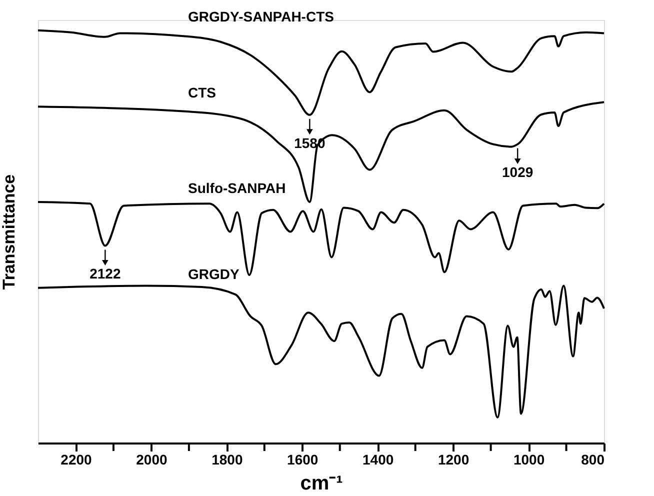  What do you see at coordinates (518, 172) in the screenshot?
I see `annotation: 1029` at bounding box center [518, 172].